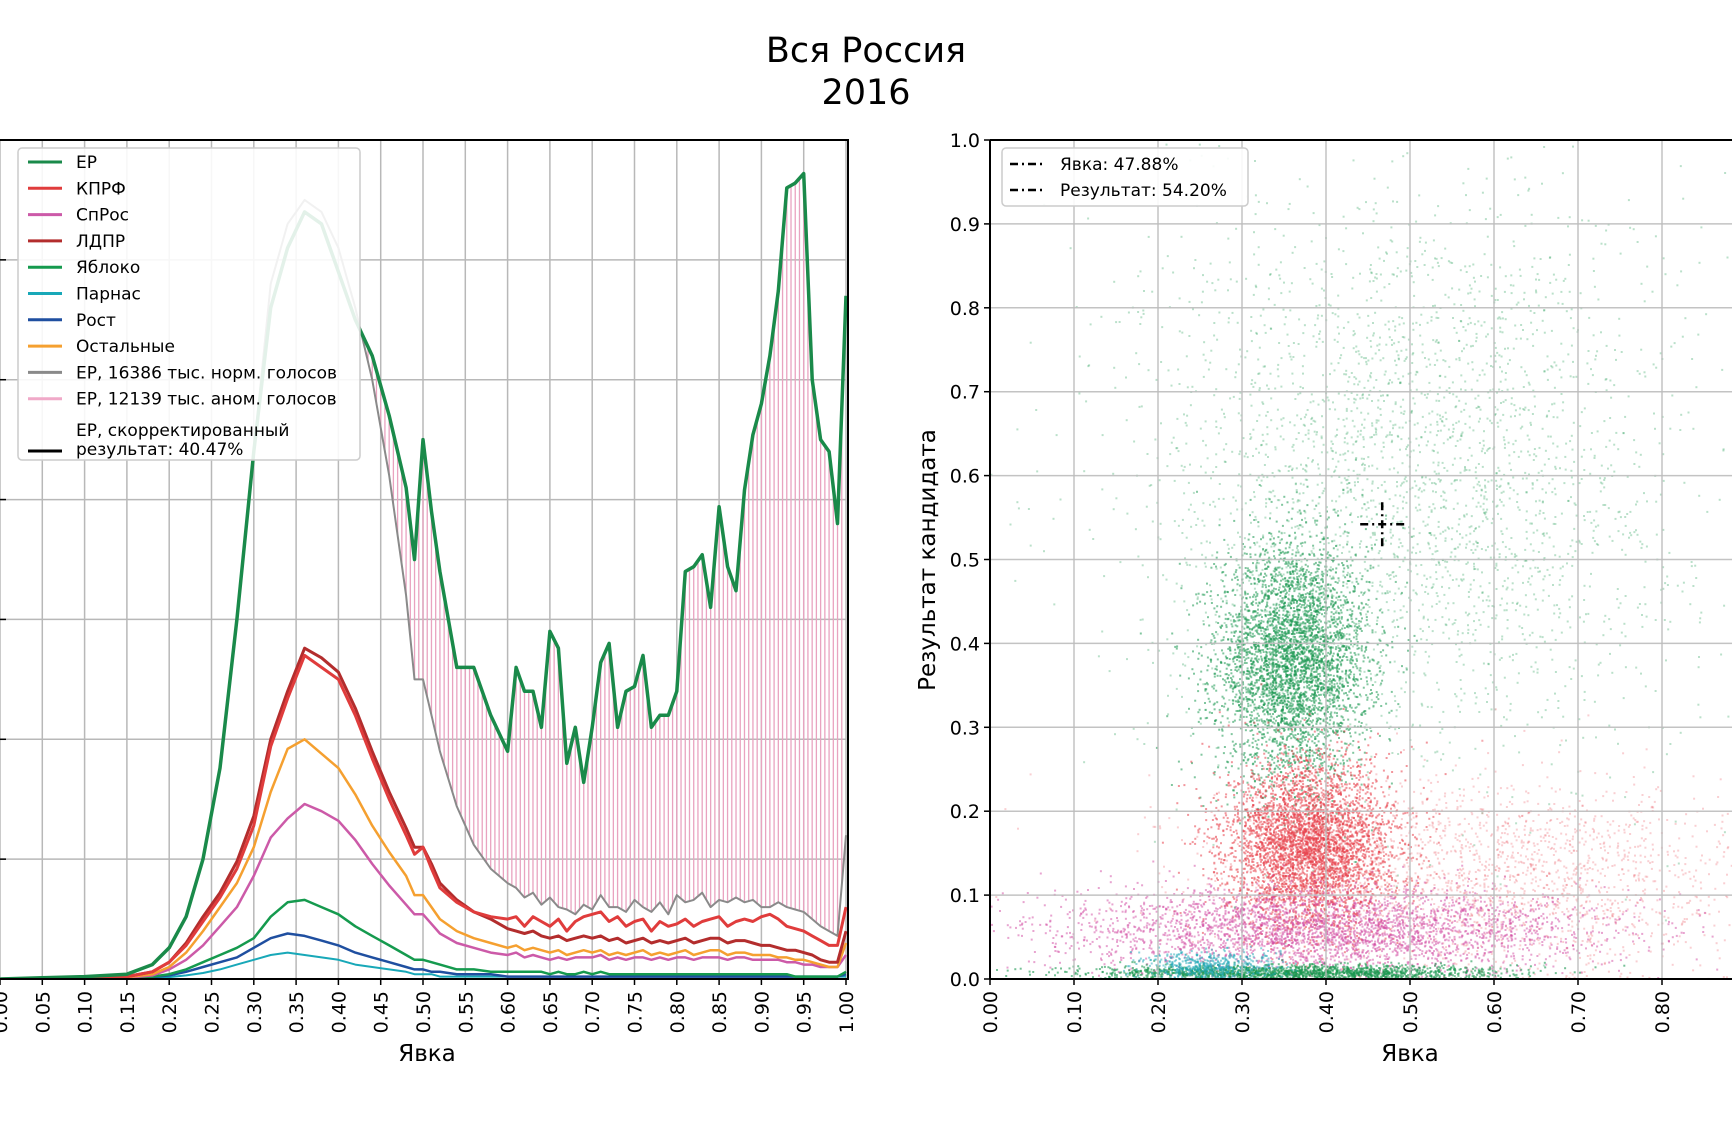 The image size is (1732, 1124). Describe the element at coordinates (297, 1012) in the screenshot. I see `left-x-tick-label: 0.35` at that location.